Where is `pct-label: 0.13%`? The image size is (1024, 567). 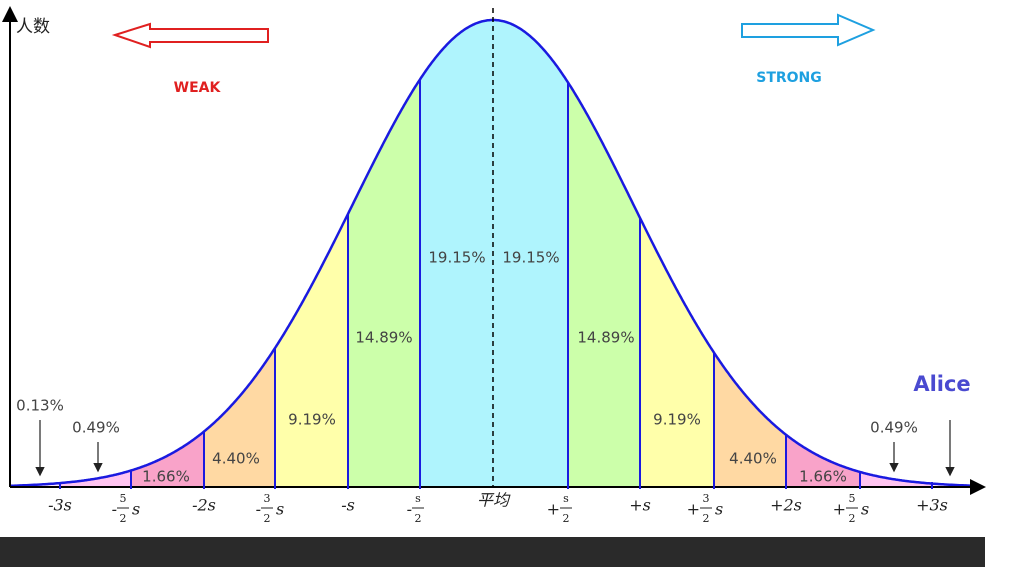 pct-label: 0.13% is located at coordinates (40, 406).